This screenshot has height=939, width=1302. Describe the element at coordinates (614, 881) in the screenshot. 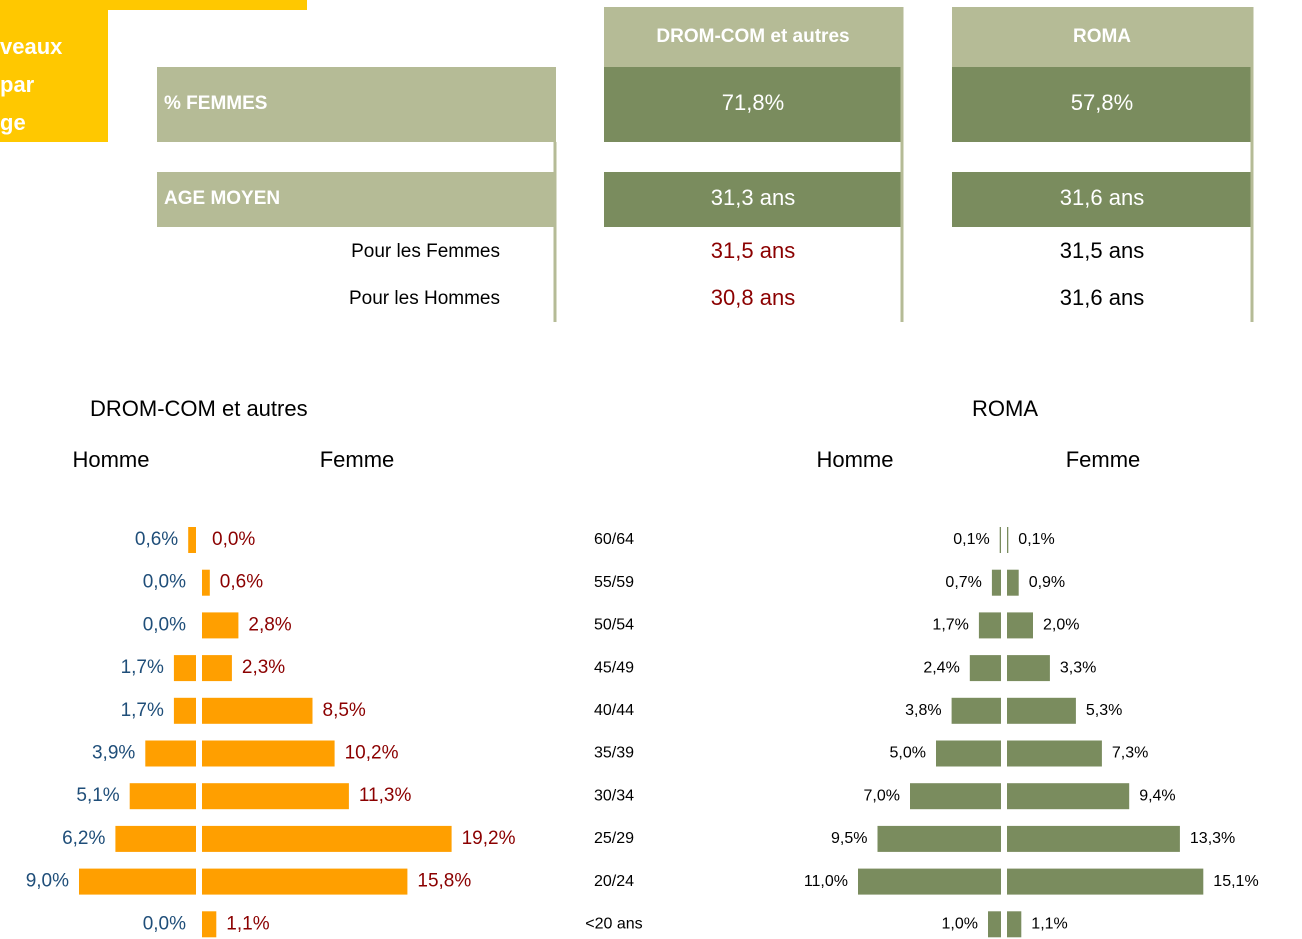

I see `age-group-label: 20/24` at that location.